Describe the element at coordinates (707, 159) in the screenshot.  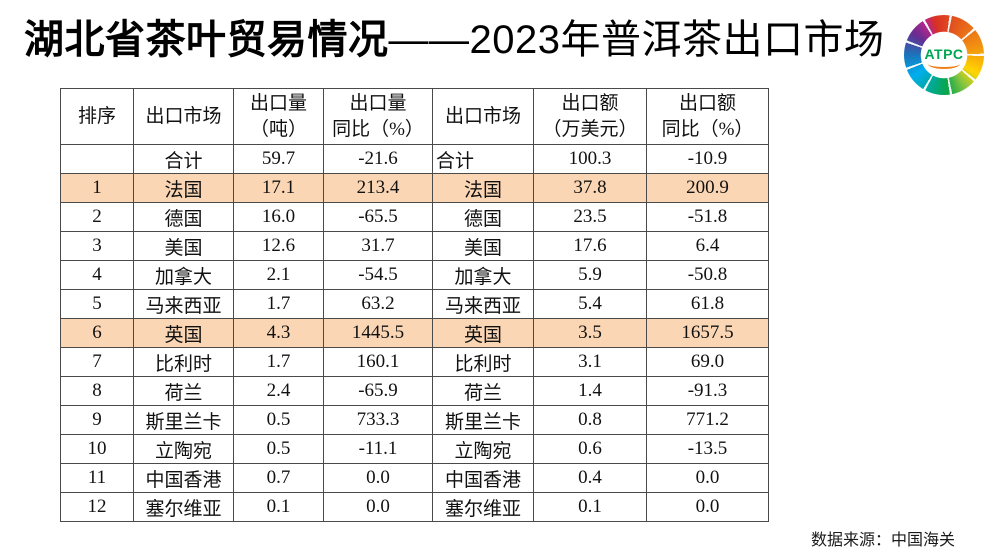
I see `value-yoy-cell: -10.9` at that location.